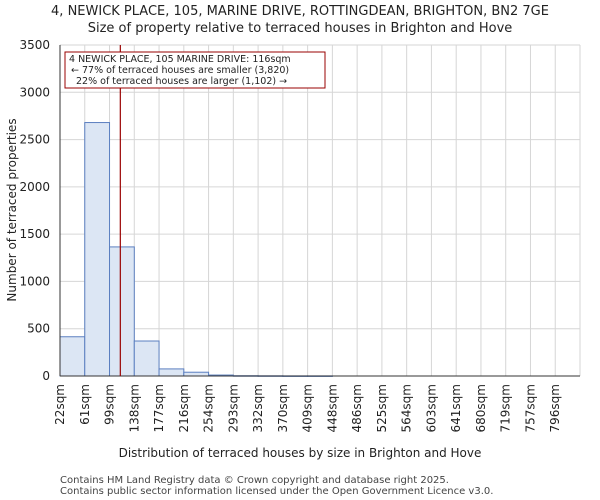  Describe the element at coordinates (38, 329) in the screenshot. I see `y-tick-label: 500` at that location.